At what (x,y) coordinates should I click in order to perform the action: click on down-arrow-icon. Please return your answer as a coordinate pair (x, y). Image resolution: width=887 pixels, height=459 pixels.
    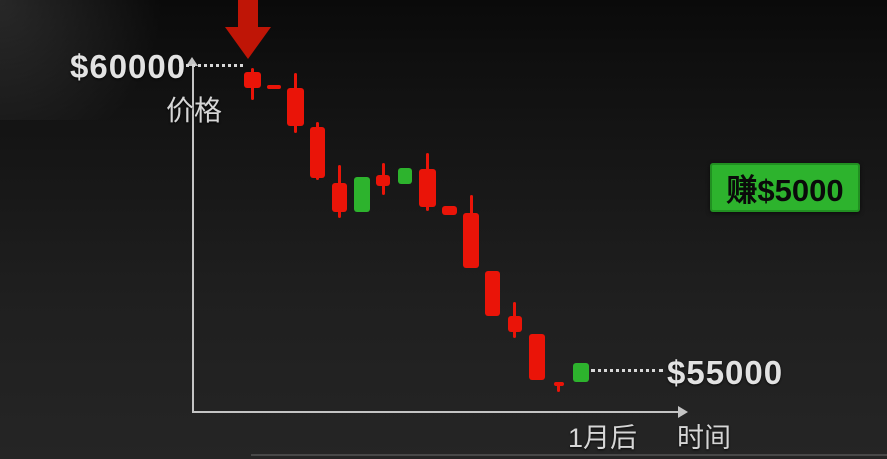
    Looking at the image, I should click on (248, 29).